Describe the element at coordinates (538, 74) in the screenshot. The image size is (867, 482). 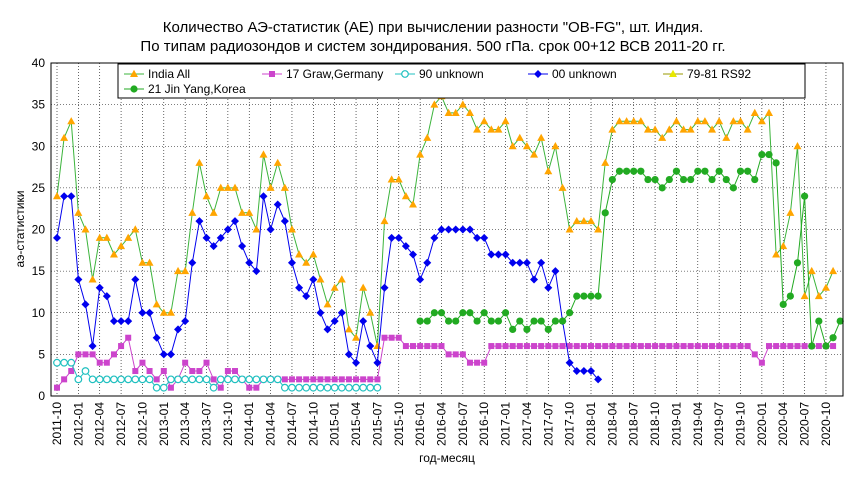
I see `legend-marker` at that location.